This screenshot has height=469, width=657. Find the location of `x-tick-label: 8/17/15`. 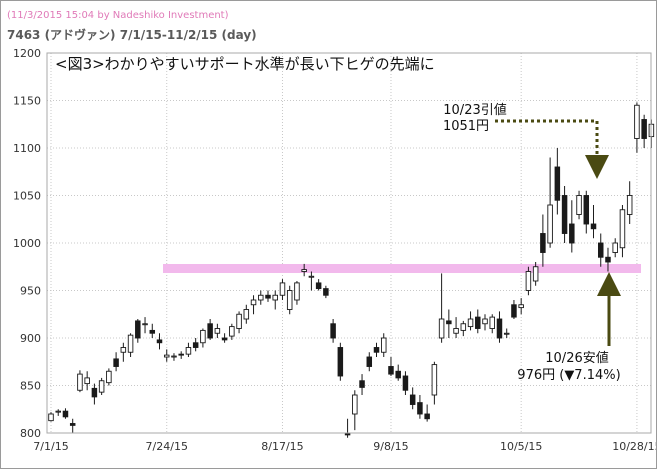

x-tick-label: 8/17/15 is located at coordinates (282, 446).